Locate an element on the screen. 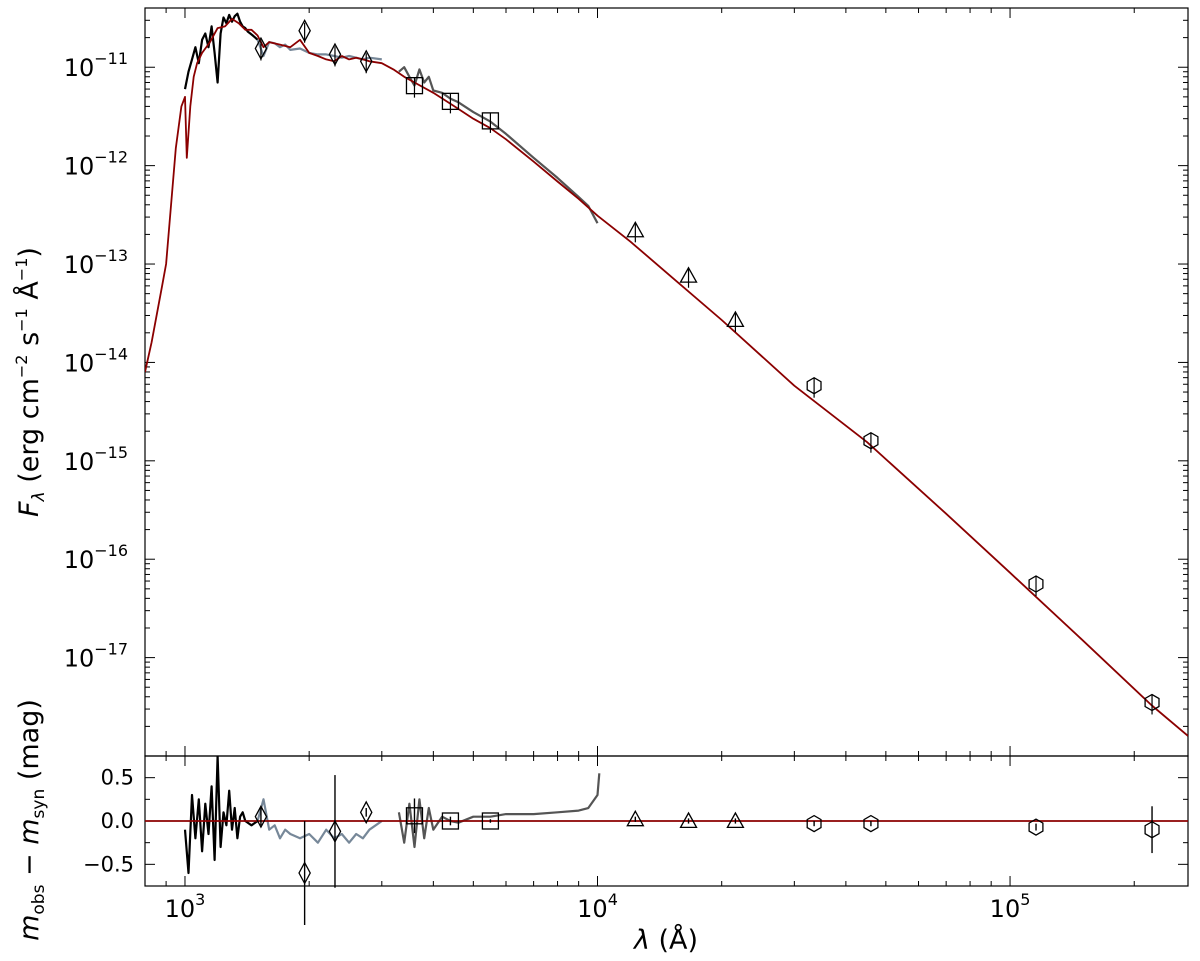 The width and height of the screenshot is (1200, 961). y-tick-label: 0.0 is located at coordinates (117, 821).